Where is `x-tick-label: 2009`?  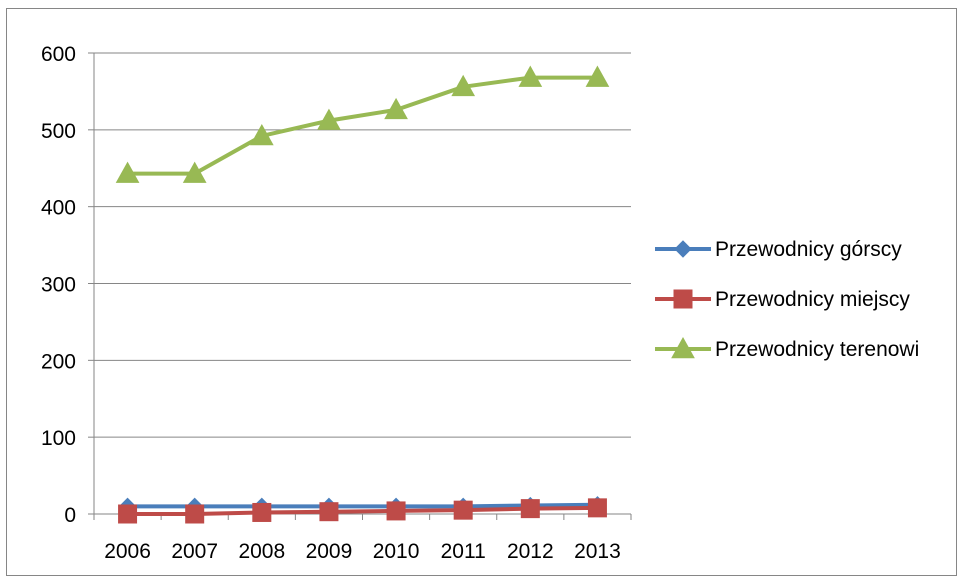
x-tick-label: 2009 is located at coordinates (329, 551).